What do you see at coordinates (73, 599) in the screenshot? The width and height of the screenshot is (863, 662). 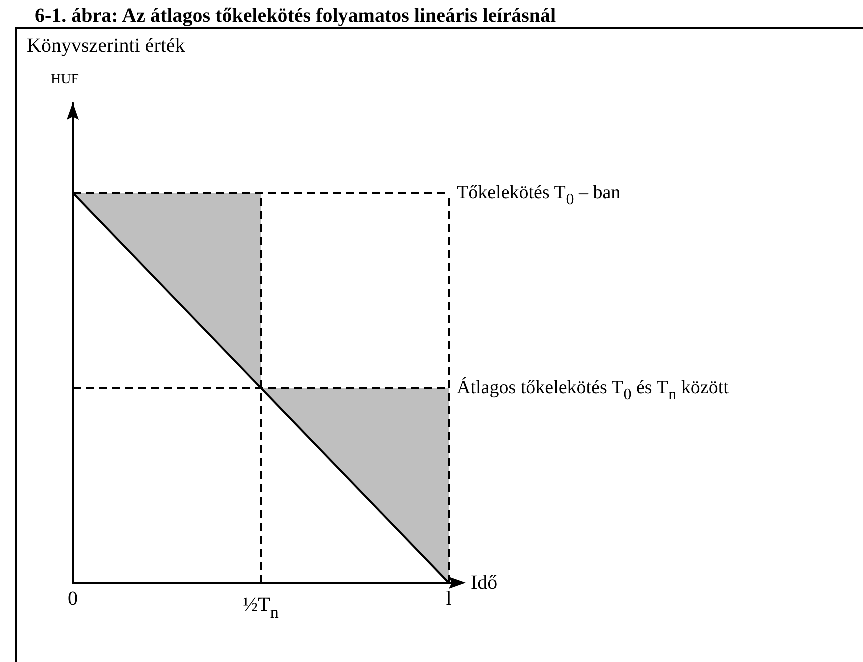 I see `x-tick-label: 0` at bounding box center [73, 599].